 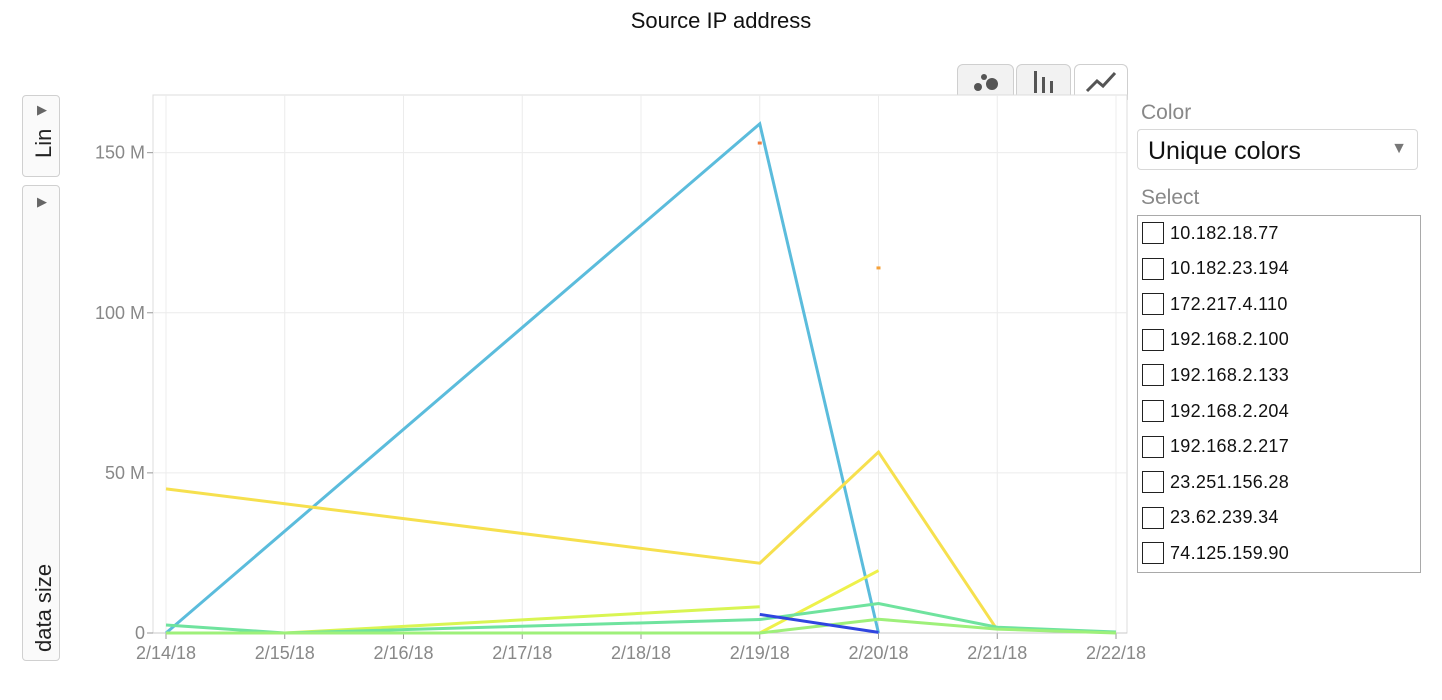 I want to click on x-tick-label: 2/19/18, so click(x=760, y=653).